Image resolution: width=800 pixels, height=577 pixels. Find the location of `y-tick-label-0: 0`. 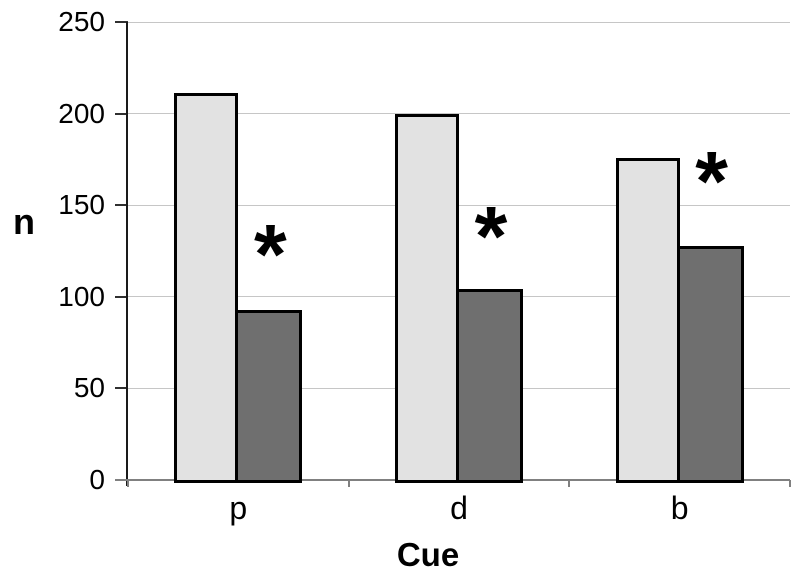

y-tick-label-0: 0 is located at coordinates (97, 479).